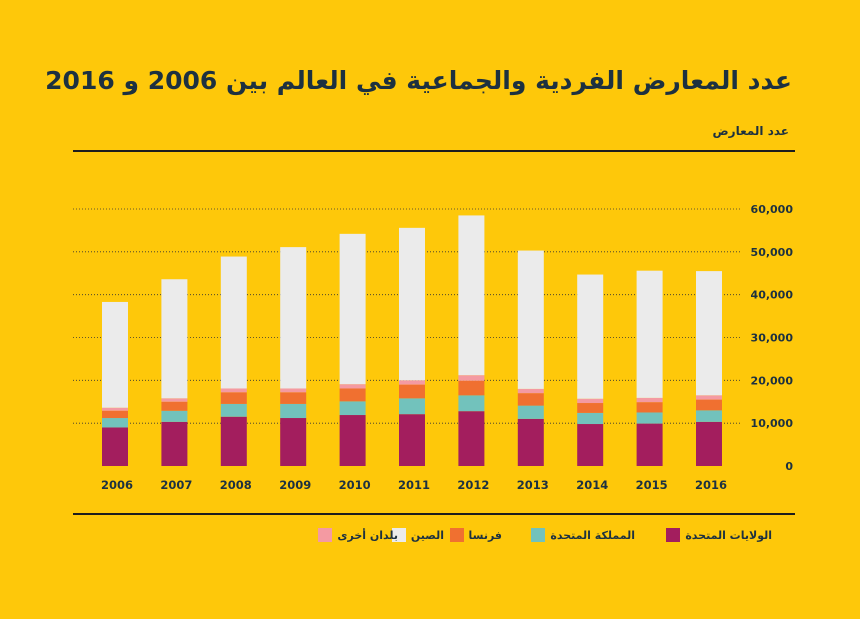 Image resolution: width=860 pixels, height=619 pixels. What do you see at coordinates (789, 466) in the screenshot?
I see `y-tick-label: 0` at bounding box center [789, 466].